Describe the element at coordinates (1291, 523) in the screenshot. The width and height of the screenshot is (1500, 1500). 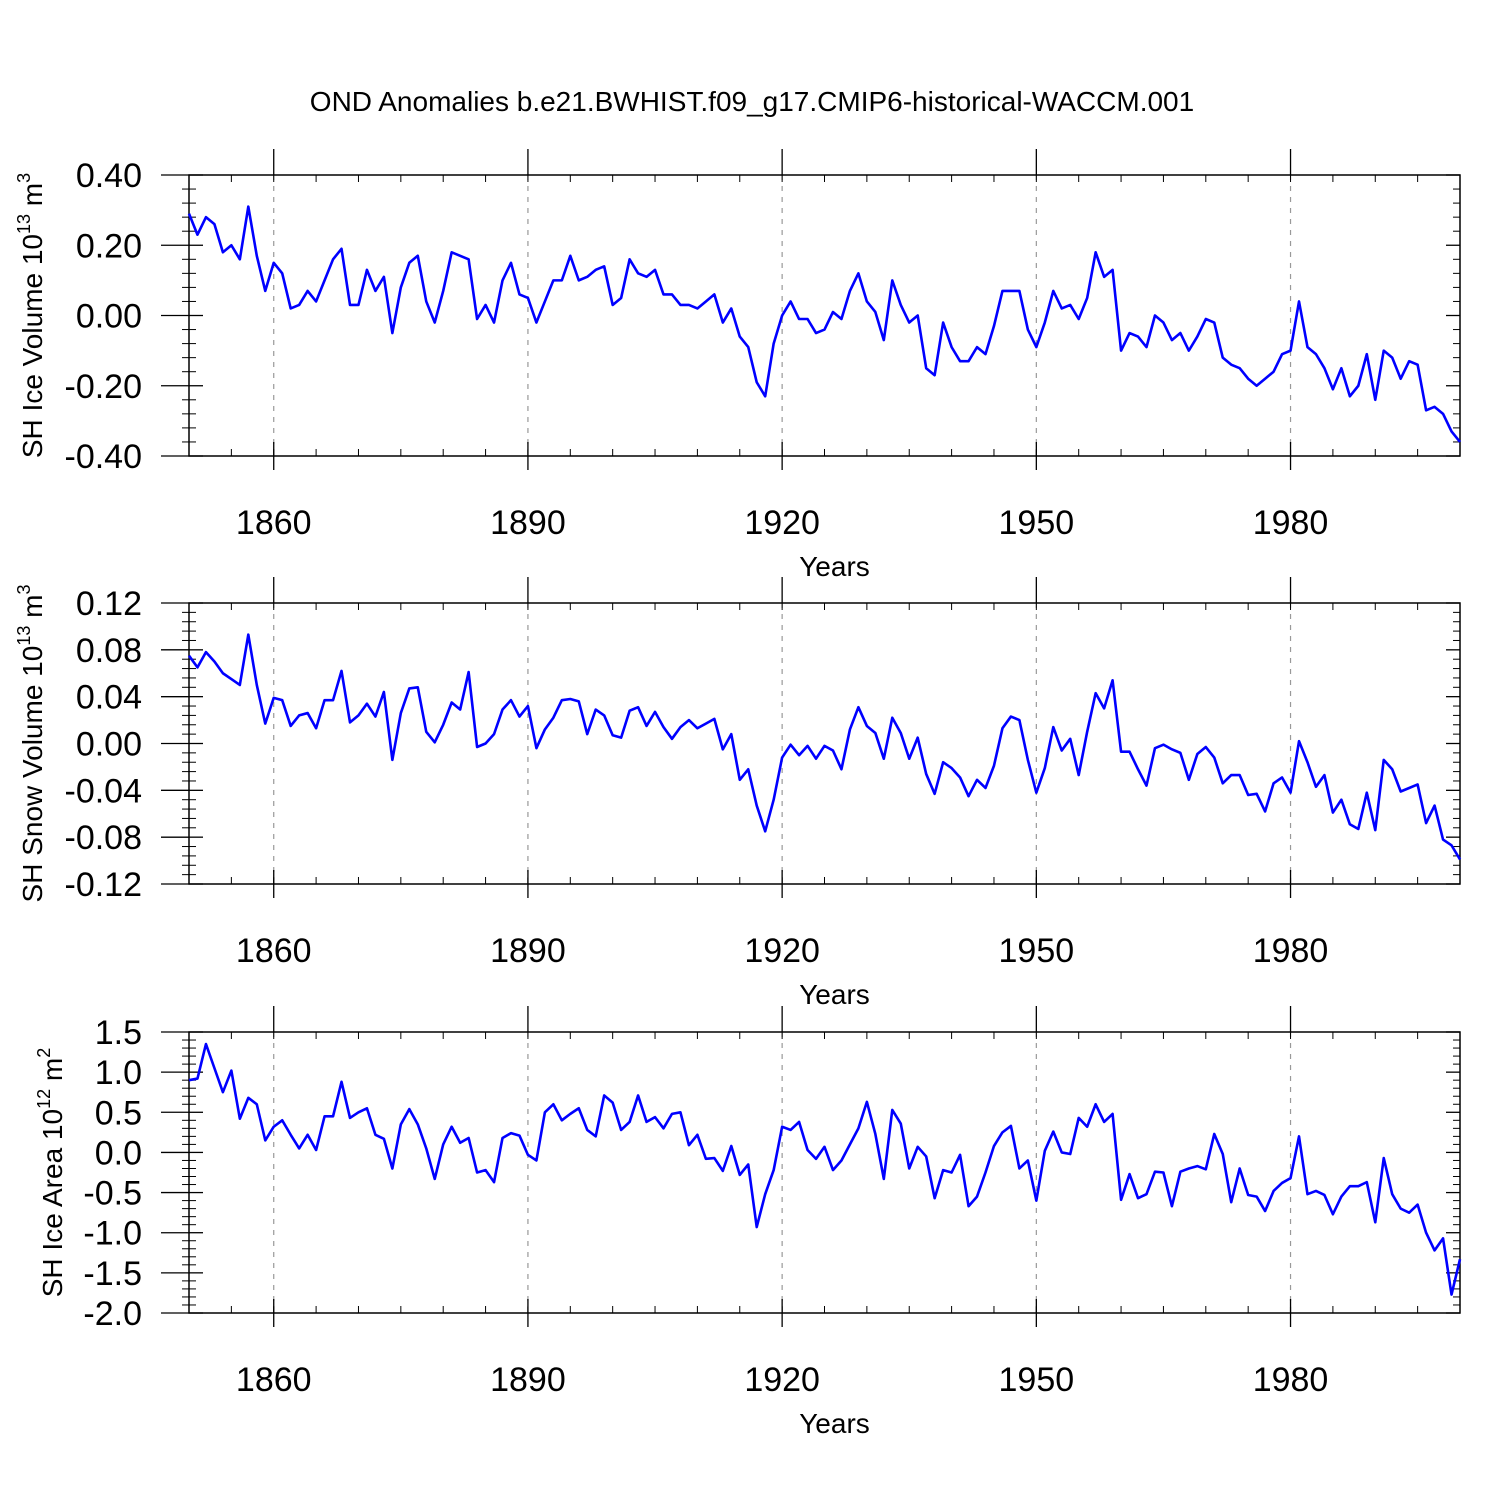
I see `ice-volume-x-tick-label-1980: 1980` at that location.